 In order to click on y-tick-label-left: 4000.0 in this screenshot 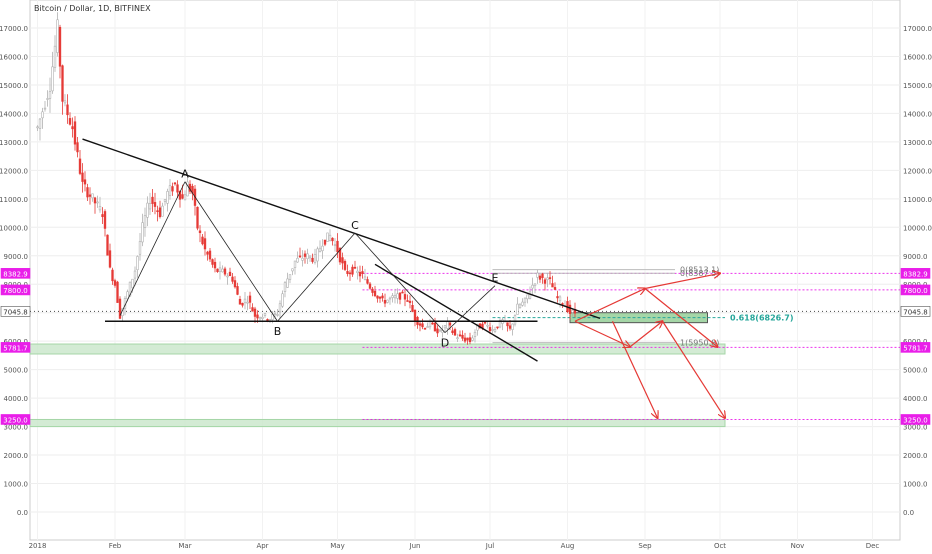, I will do `click(16, 399)`.